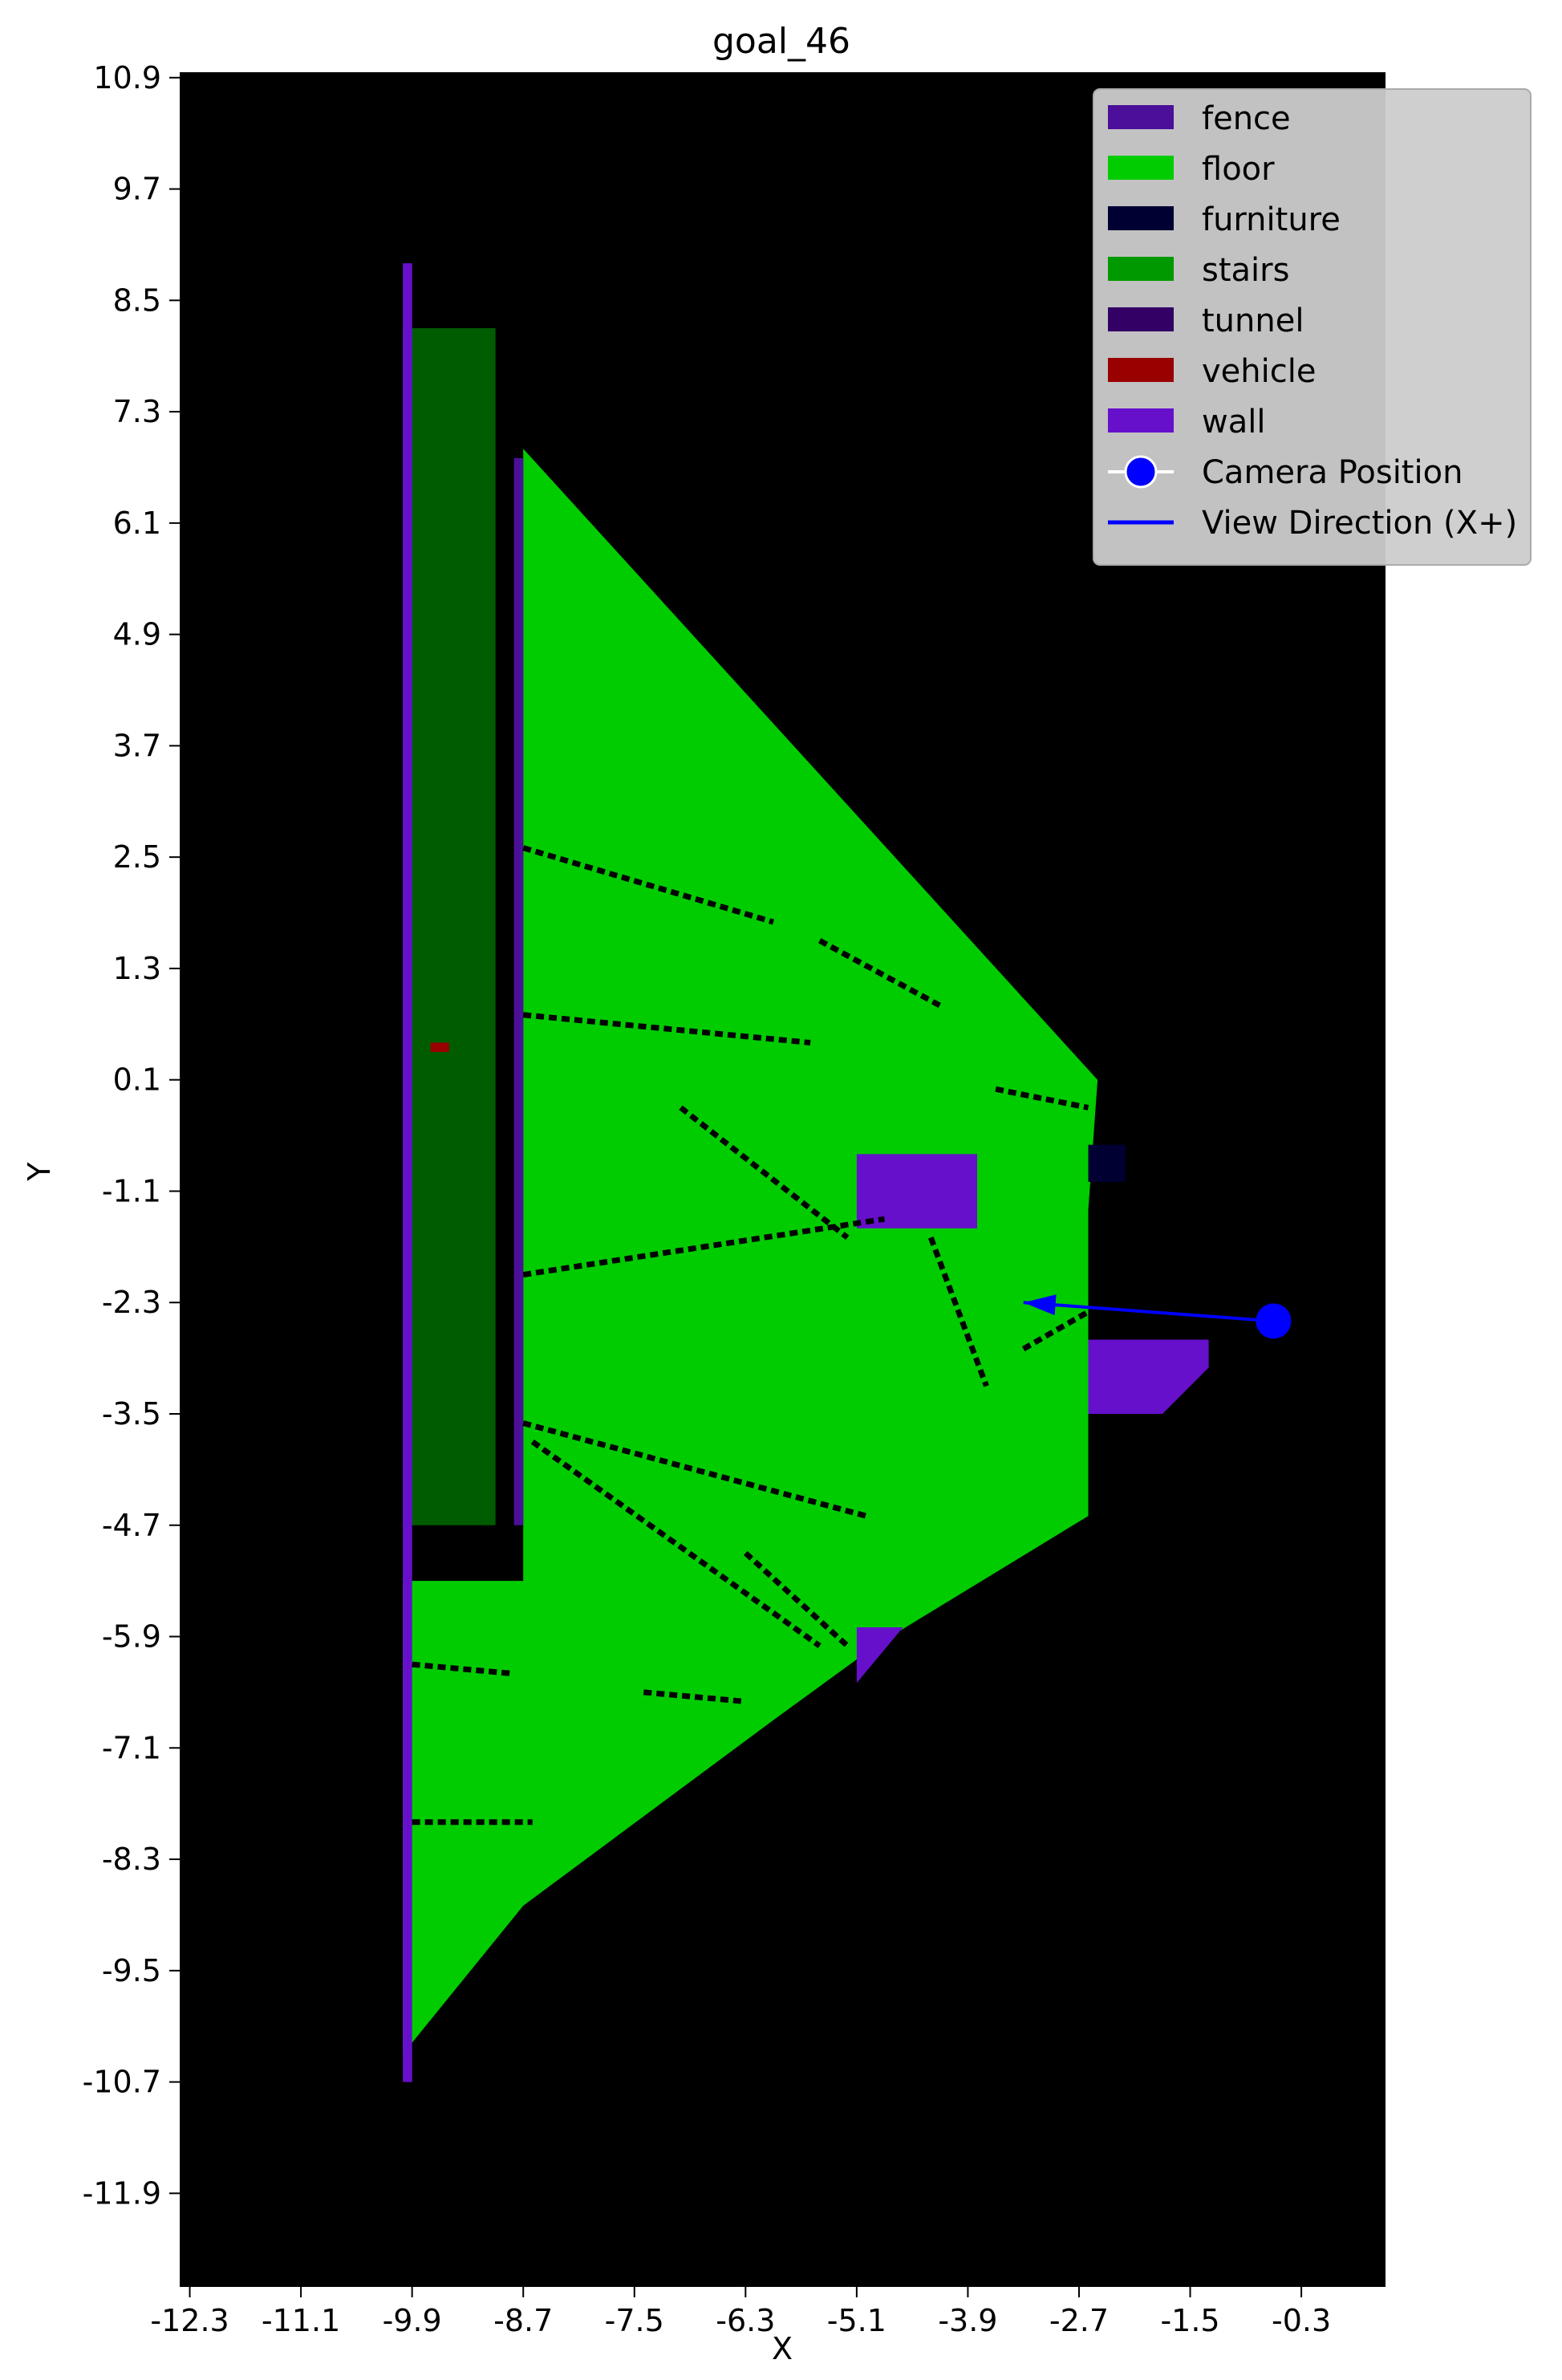 The image size is (1562, 2380). Describe the element at coordinates (131, 1526) in the screenshot. I see `y-tick-label-13: -4.7` at that location.